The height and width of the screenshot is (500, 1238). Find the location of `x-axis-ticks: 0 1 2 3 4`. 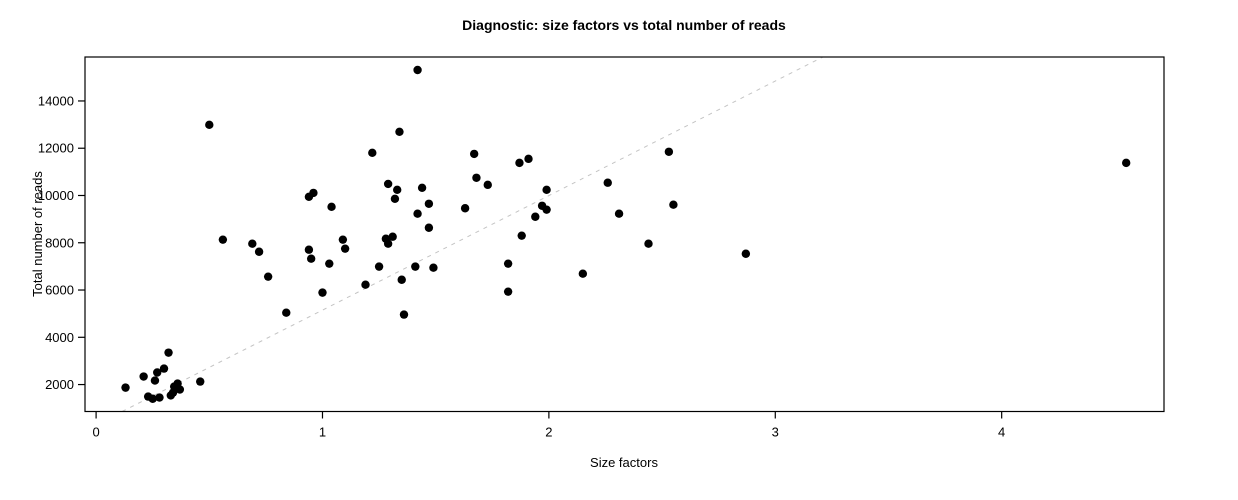

x-axis-ticks: 0 1 2 3 4 is located at coordinates (548, 425).